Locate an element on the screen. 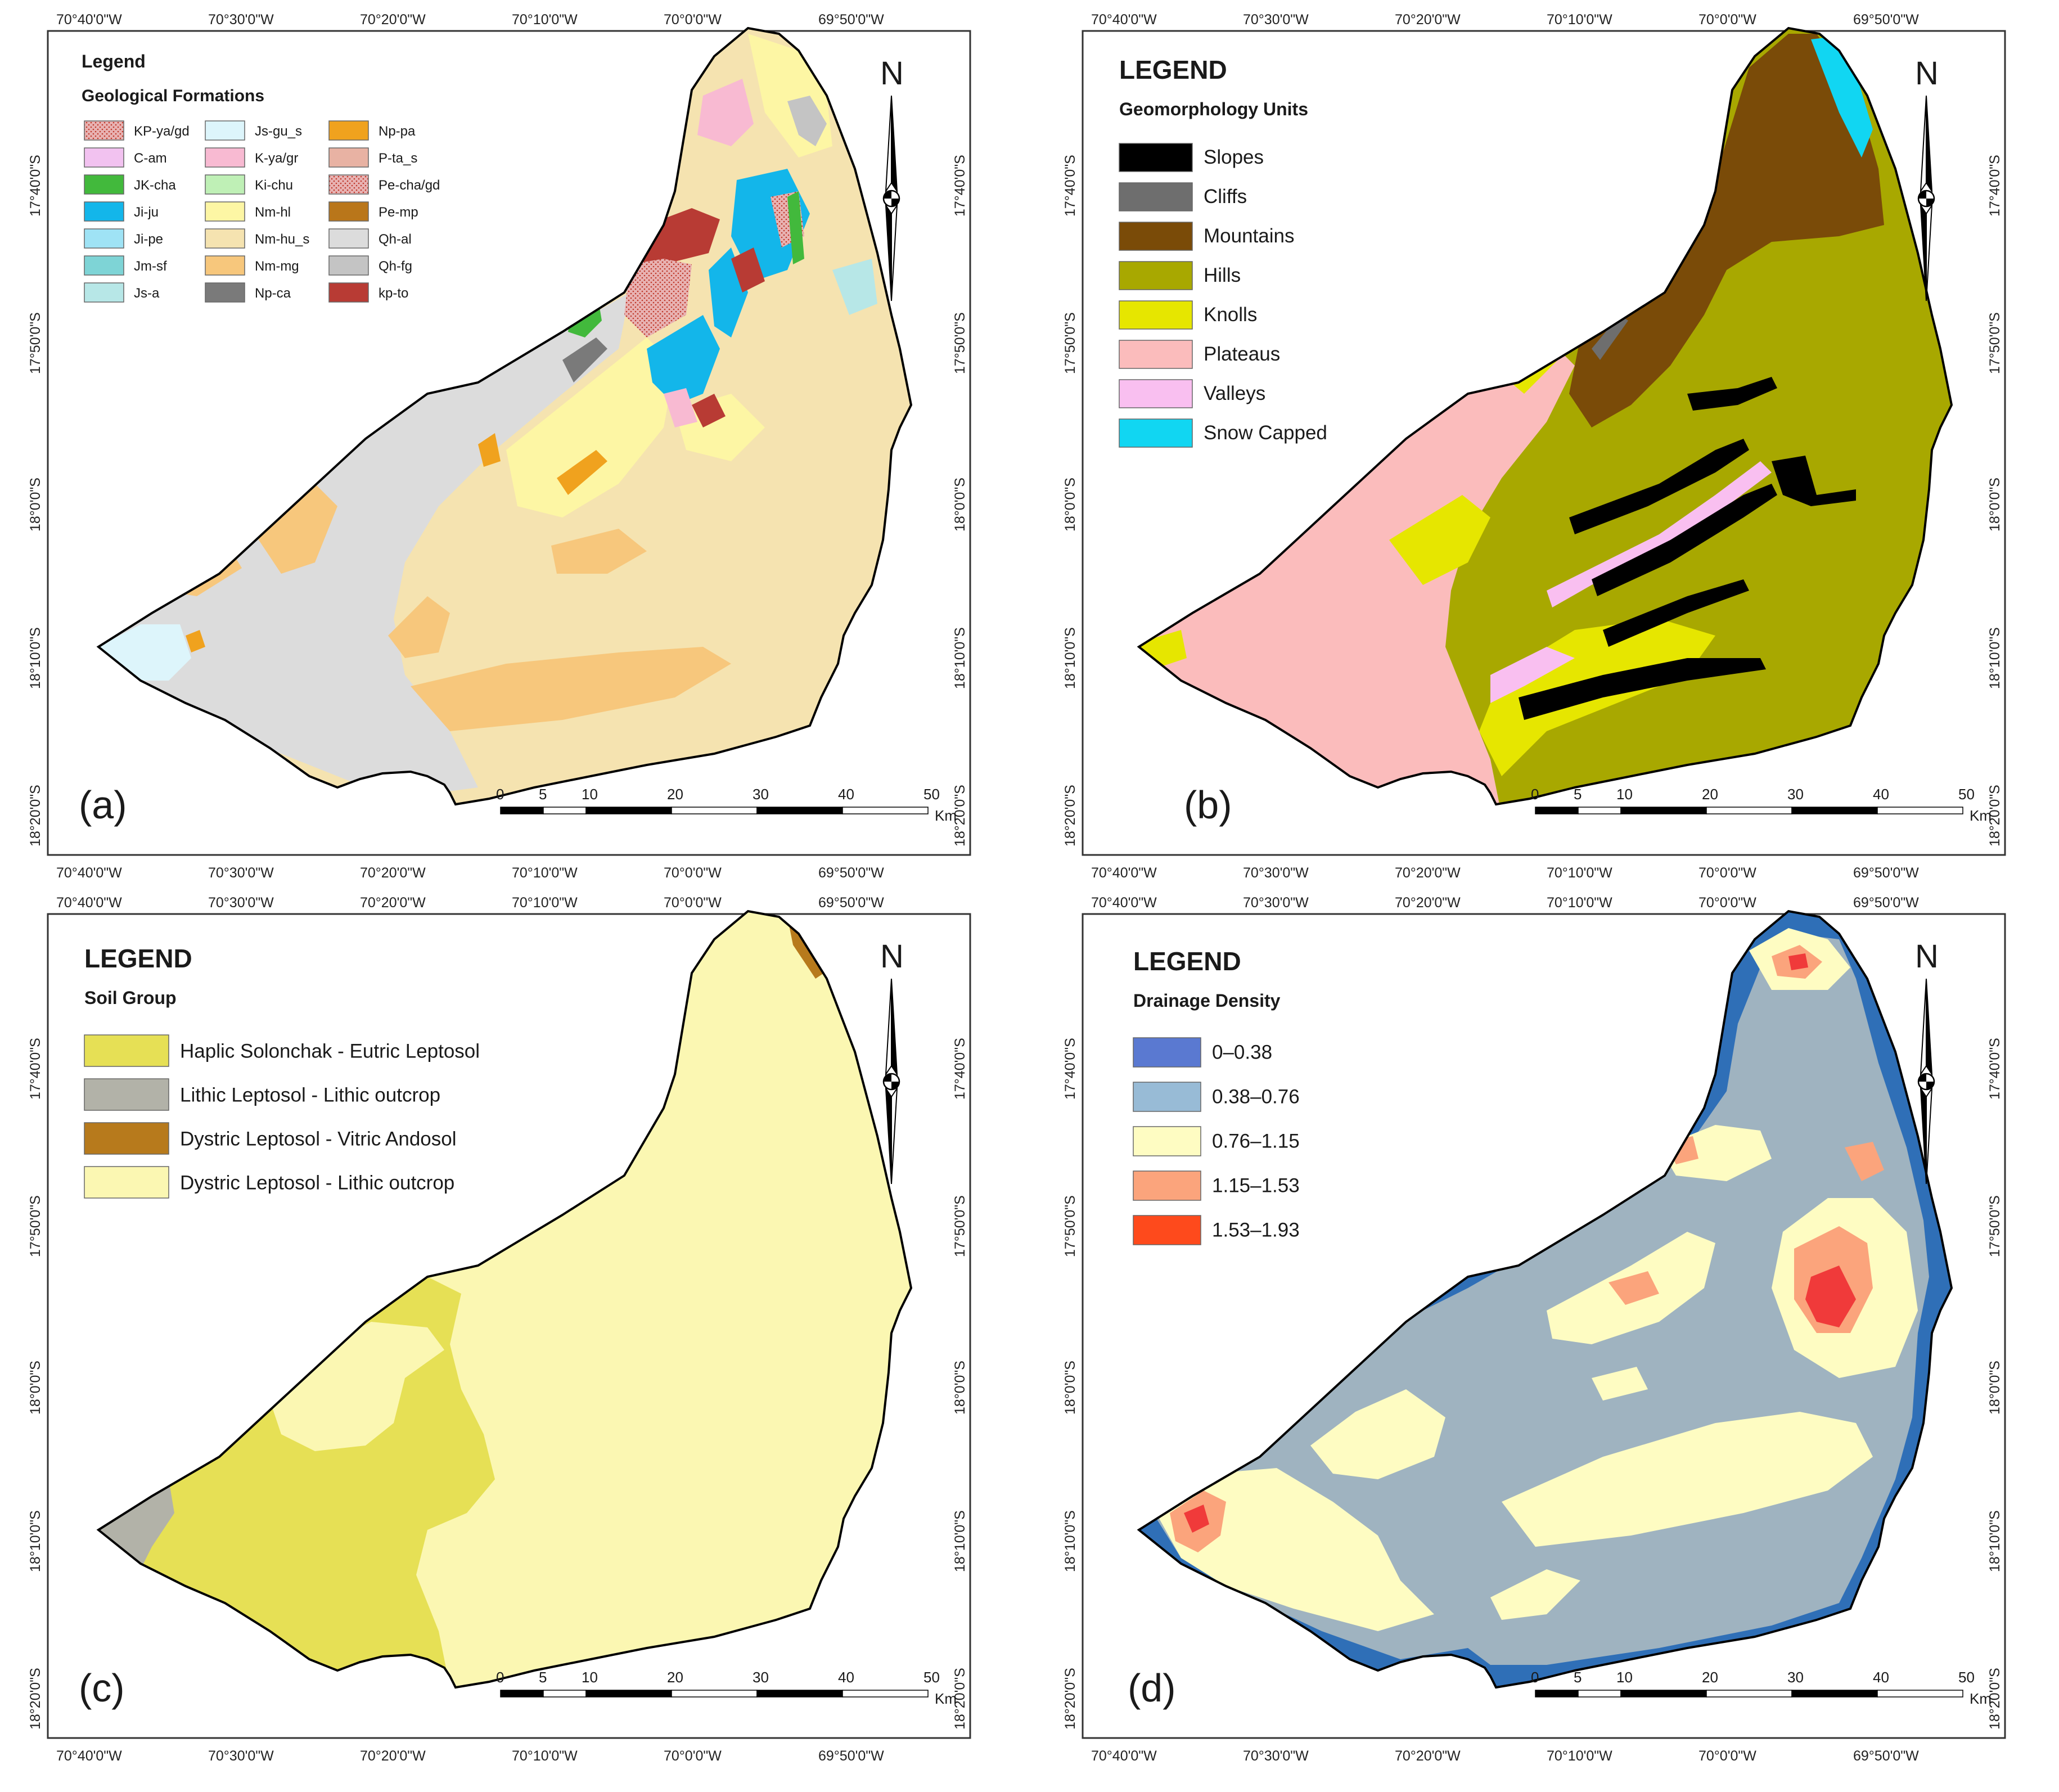 This screenshot has width=2059, height=1792. panel-c-north-label: N is located at coordinates (892, 957).